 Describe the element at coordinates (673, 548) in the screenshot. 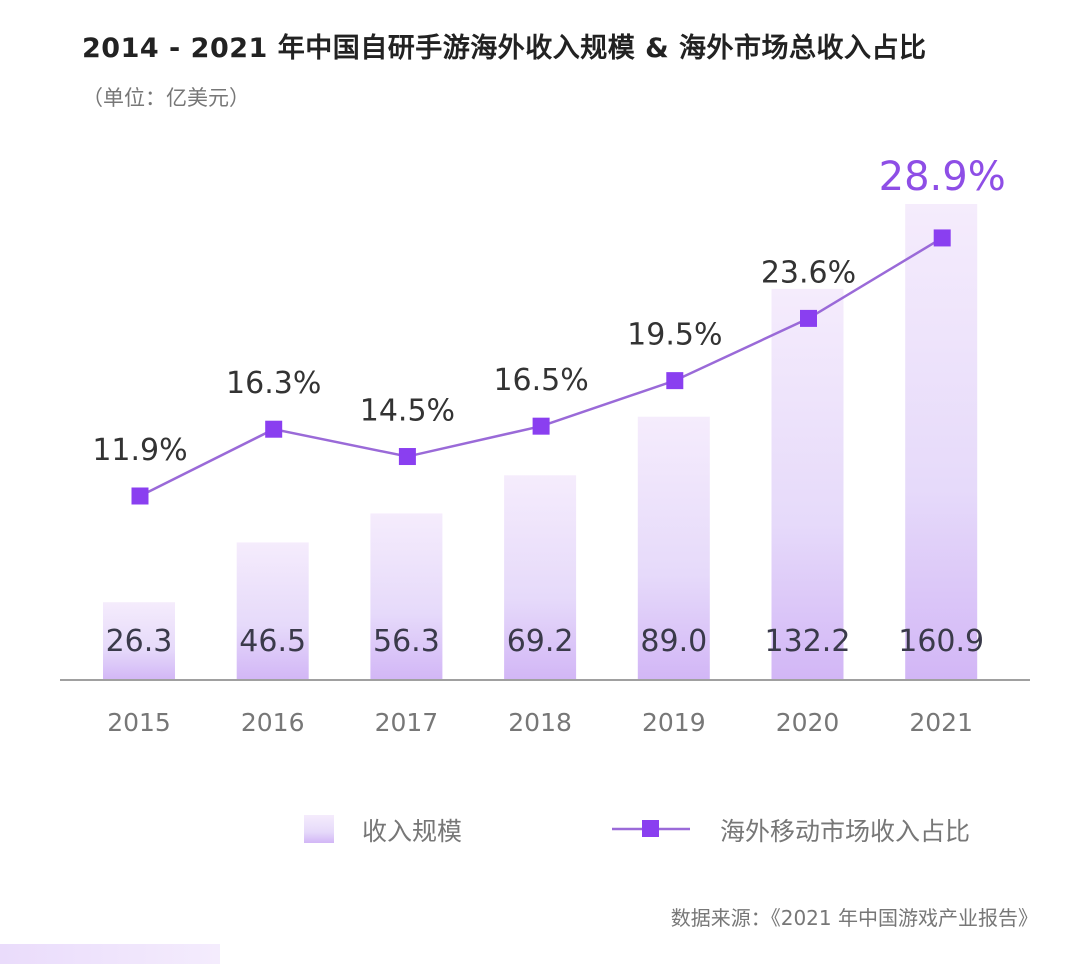

I see `bar-2019` at that location.